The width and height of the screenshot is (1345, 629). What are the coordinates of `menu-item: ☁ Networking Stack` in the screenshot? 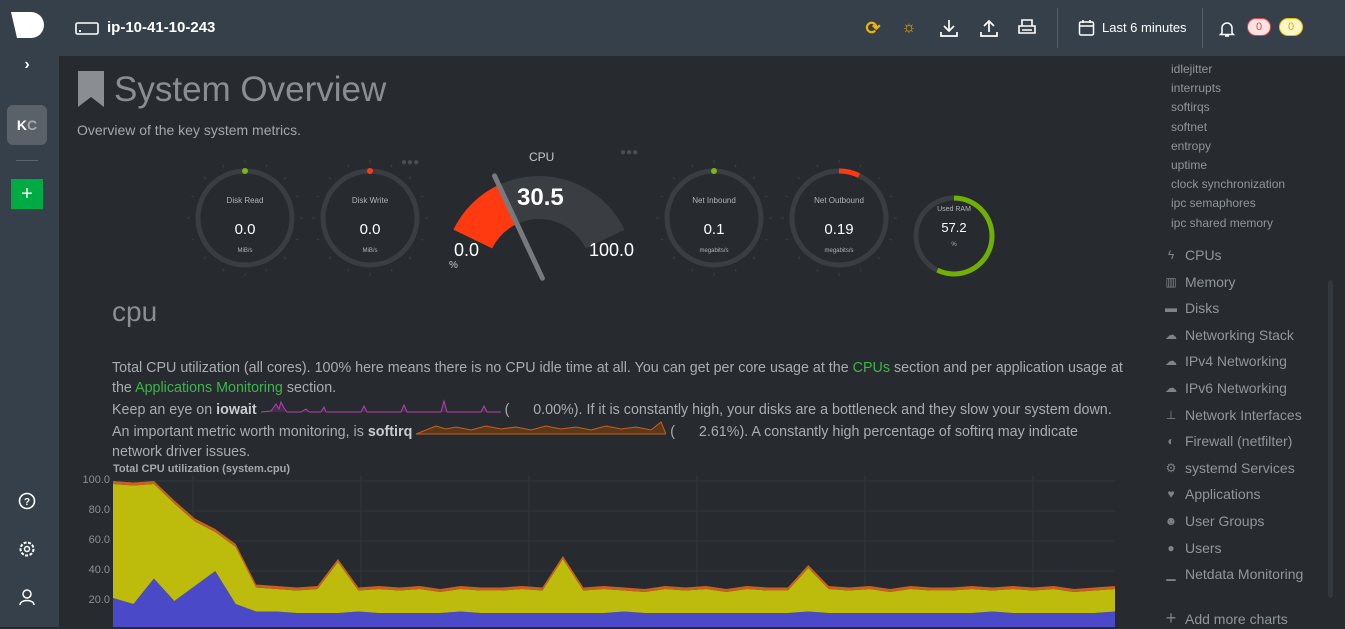 It's located at (1228, 335).